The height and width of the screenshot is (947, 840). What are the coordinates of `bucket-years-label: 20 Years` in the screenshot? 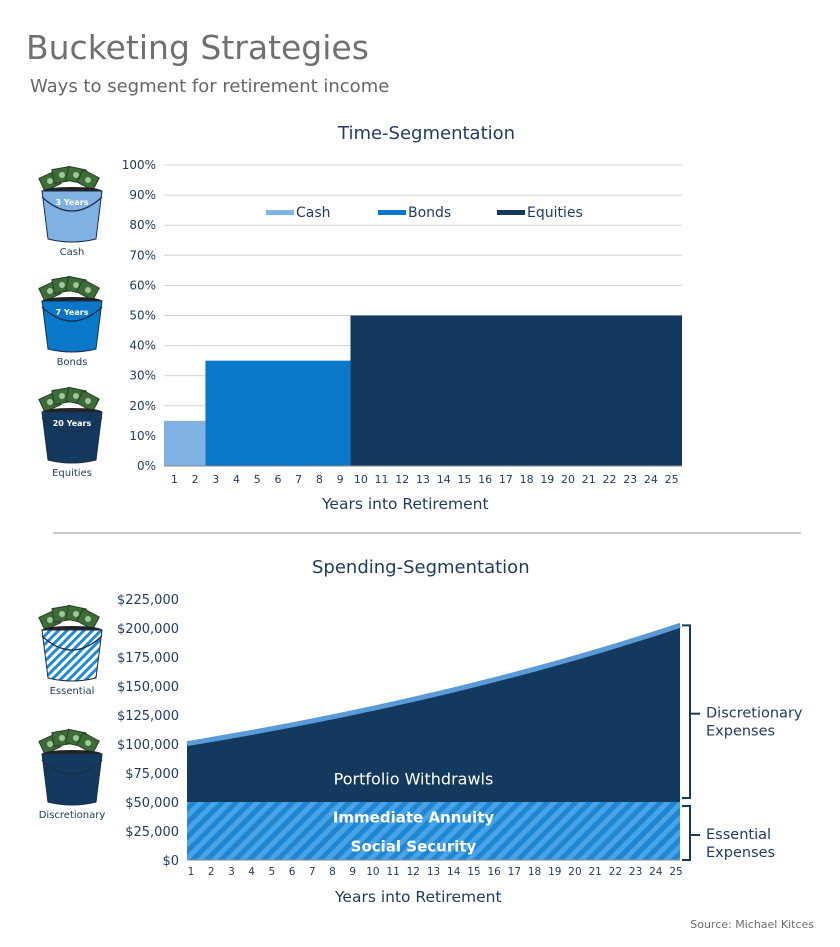 It's located at (72, 423).